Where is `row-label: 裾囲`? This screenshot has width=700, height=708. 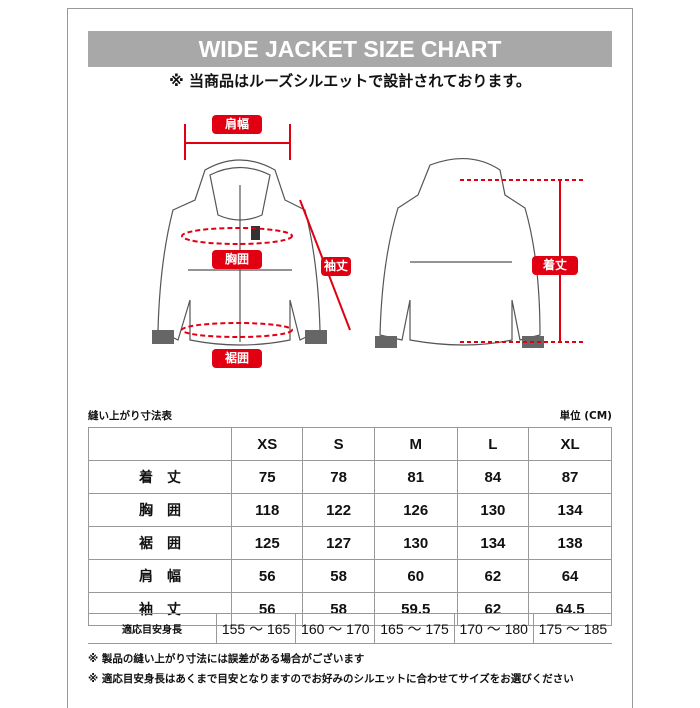 row-label: 裾囲 is located at coordinates (160, 543).